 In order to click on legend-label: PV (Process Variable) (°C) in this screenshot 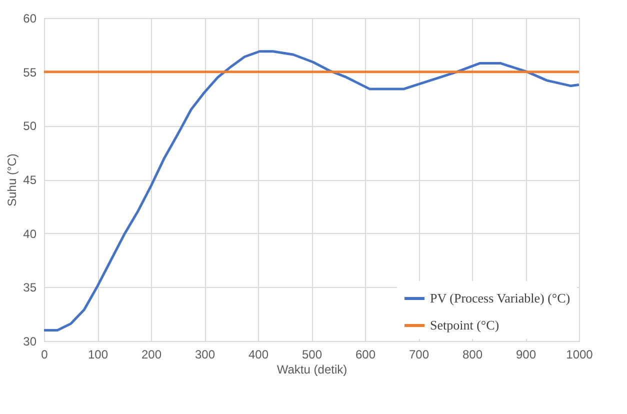, I will do `click(500, 298)`.